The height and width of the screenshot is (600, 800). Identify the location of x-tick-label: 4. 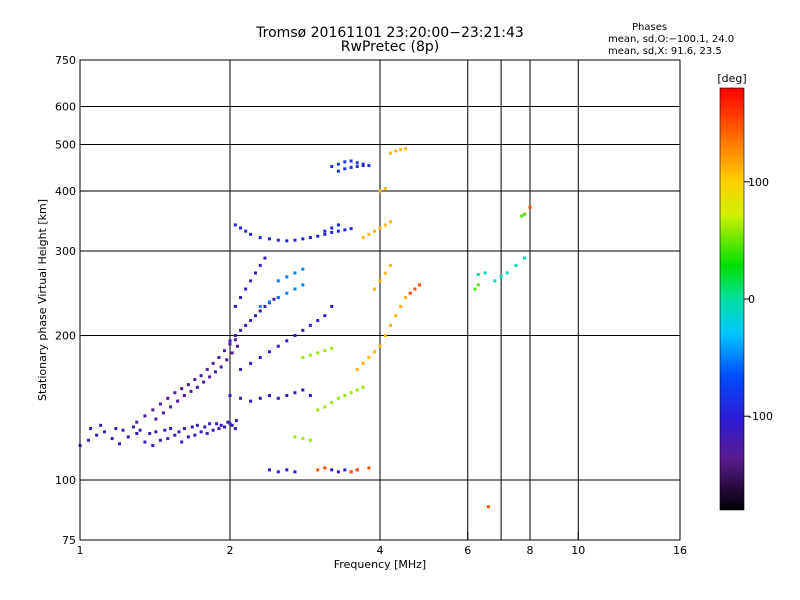
(380, 550).